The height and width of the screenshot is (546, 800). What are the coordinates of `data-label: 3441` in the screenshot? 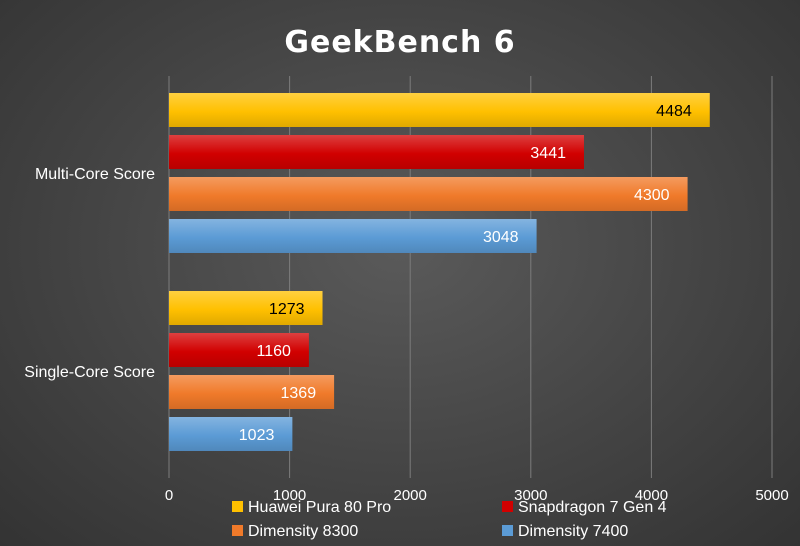 It's located at (548, 153).